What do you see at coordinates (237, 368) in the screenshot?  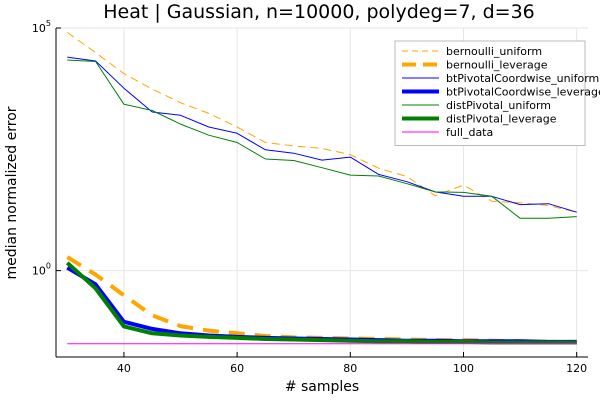 I see `x-tick-label: 60` at bounding box center [237, 368].